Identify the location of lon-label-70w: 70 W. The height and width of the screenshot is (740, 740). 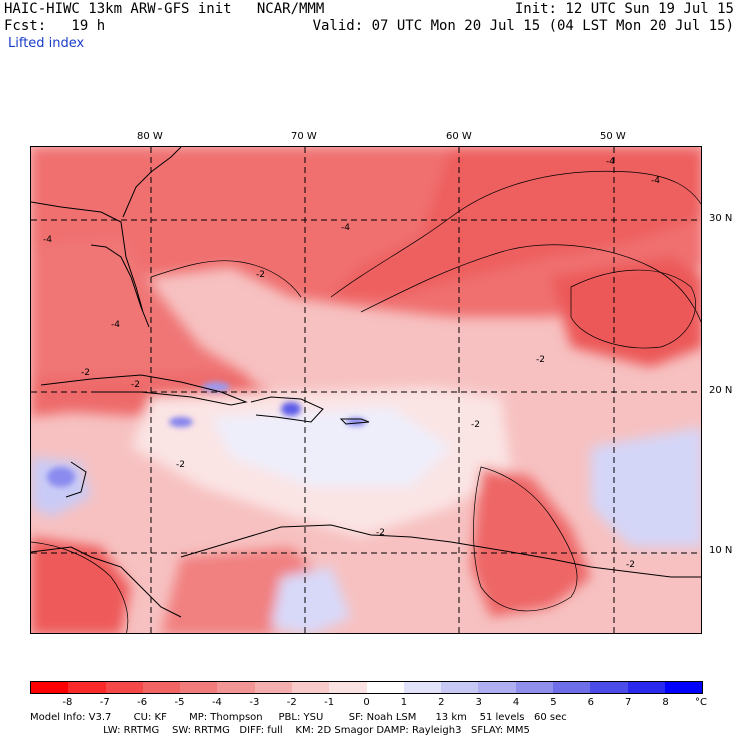
(304, 136).